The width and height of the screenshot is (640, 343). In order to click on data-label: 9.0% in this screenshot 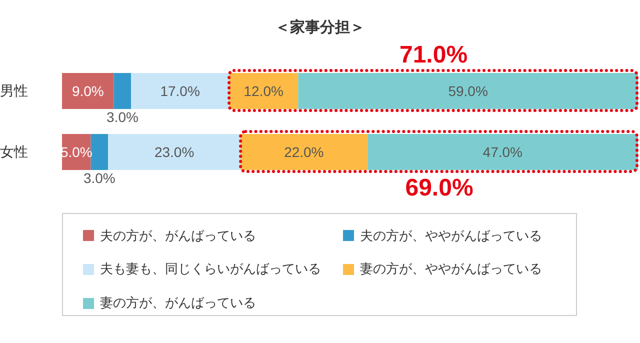, I will do `click(88, 91)`.